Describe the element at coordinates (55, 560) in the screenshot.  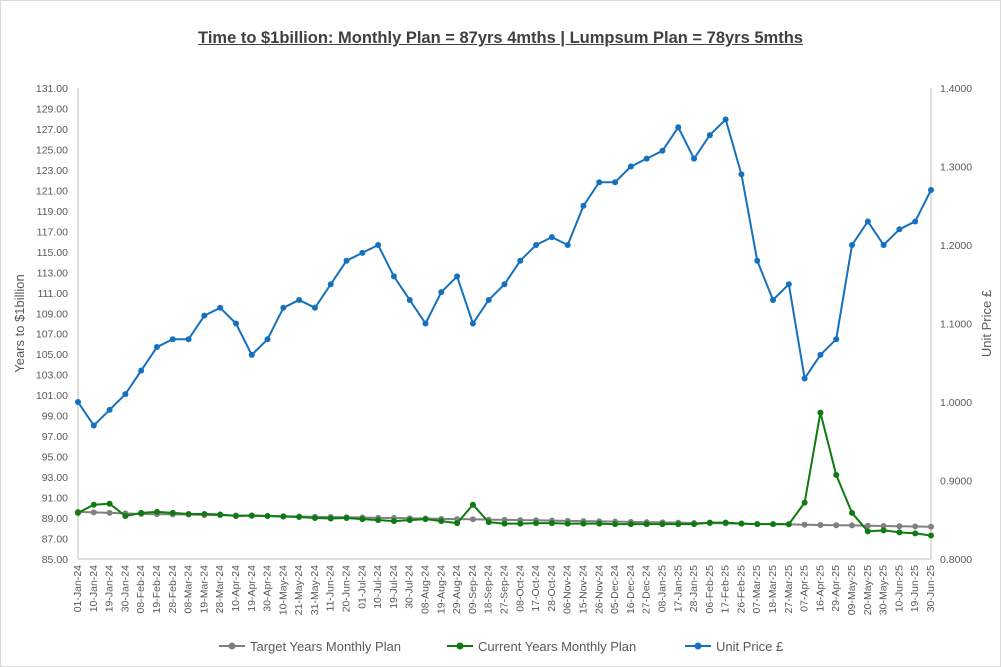
I see `y-tick-label: 85.00` at that location.